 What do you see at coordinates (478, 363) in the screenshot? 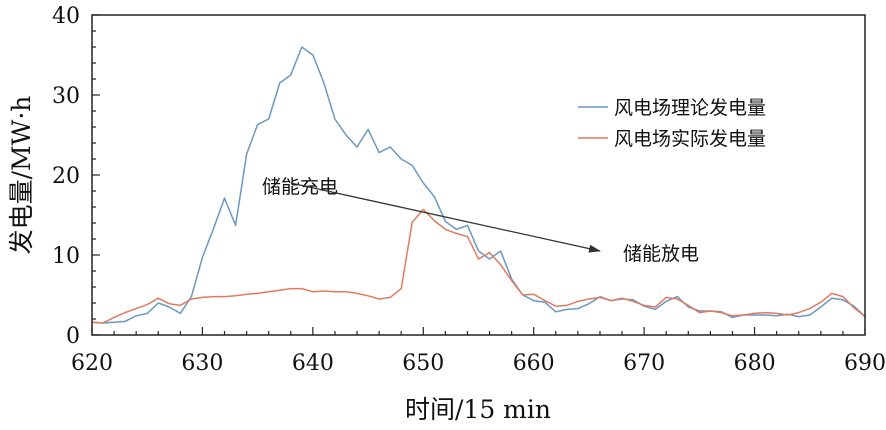
I see `x-tick-labels: 620 630 640 650 660 670 680 690` at bounding box center [478, 363].